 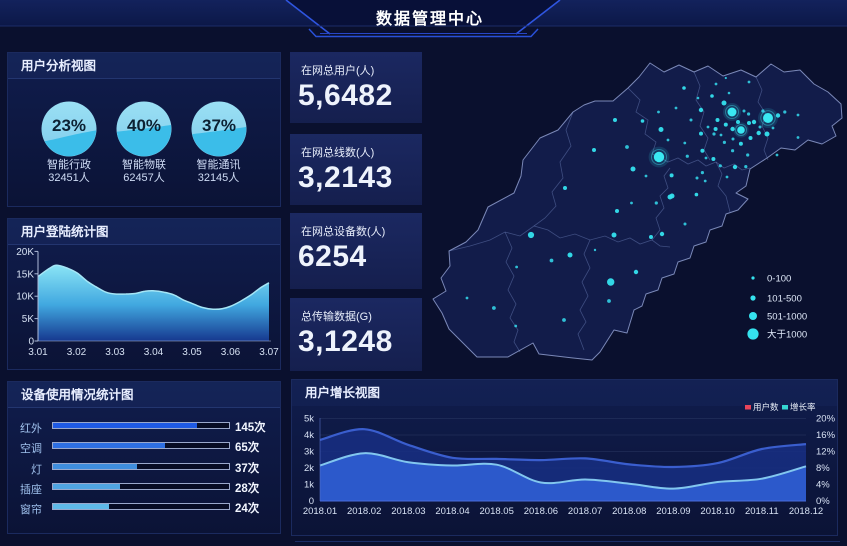 What do you see at coordinates (192, 352) in the screenshot?
I see `svg-text: 3.05` at bounding box center [192, 352].